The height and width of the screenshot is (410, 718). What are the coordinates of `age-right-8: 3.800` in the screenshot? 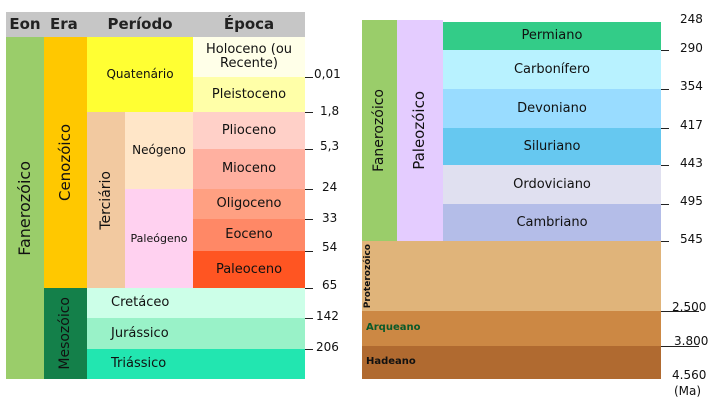 It's located at (691, 341).